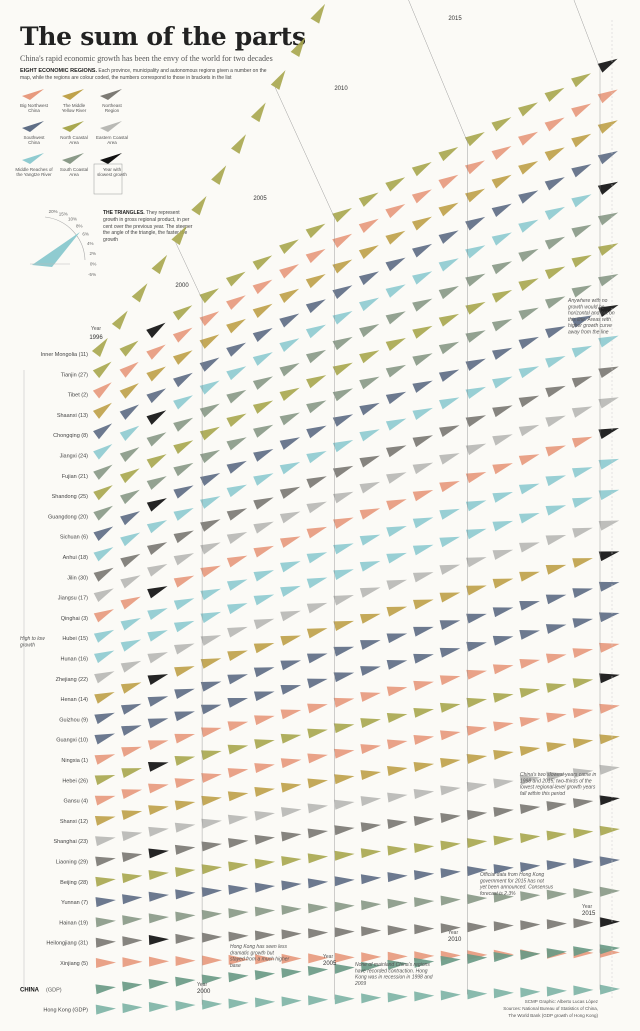 The width and height of the screenshot is (640, 1031). I want to click on row-label: Inner Mongolia (11), so click(64, 355).